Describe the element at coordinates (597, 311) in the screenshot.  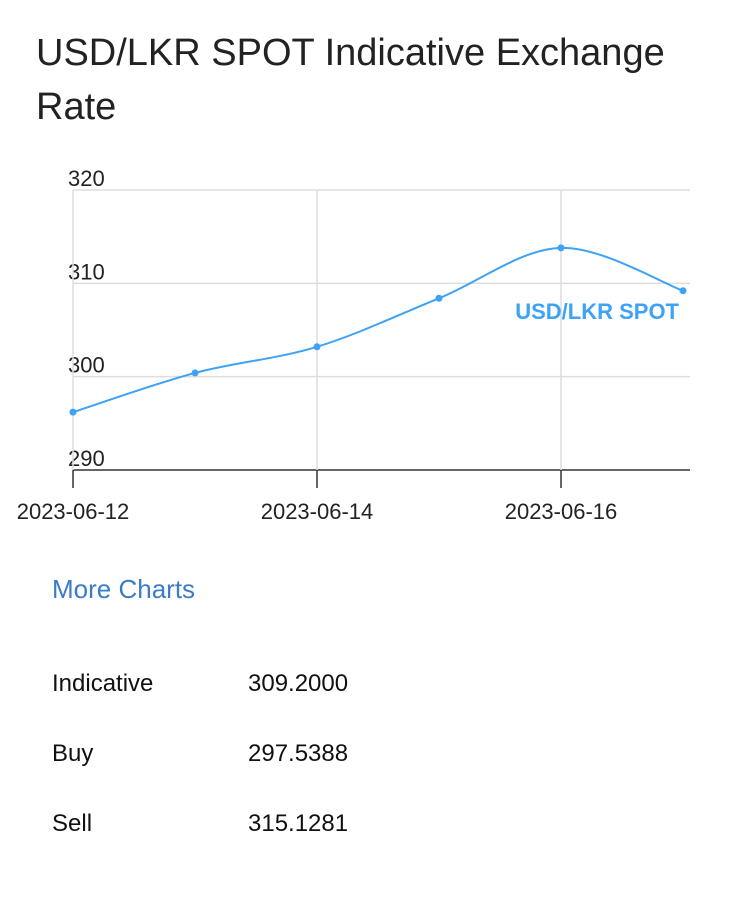
I see `series-label: USD/LKR SPOT` at that location.